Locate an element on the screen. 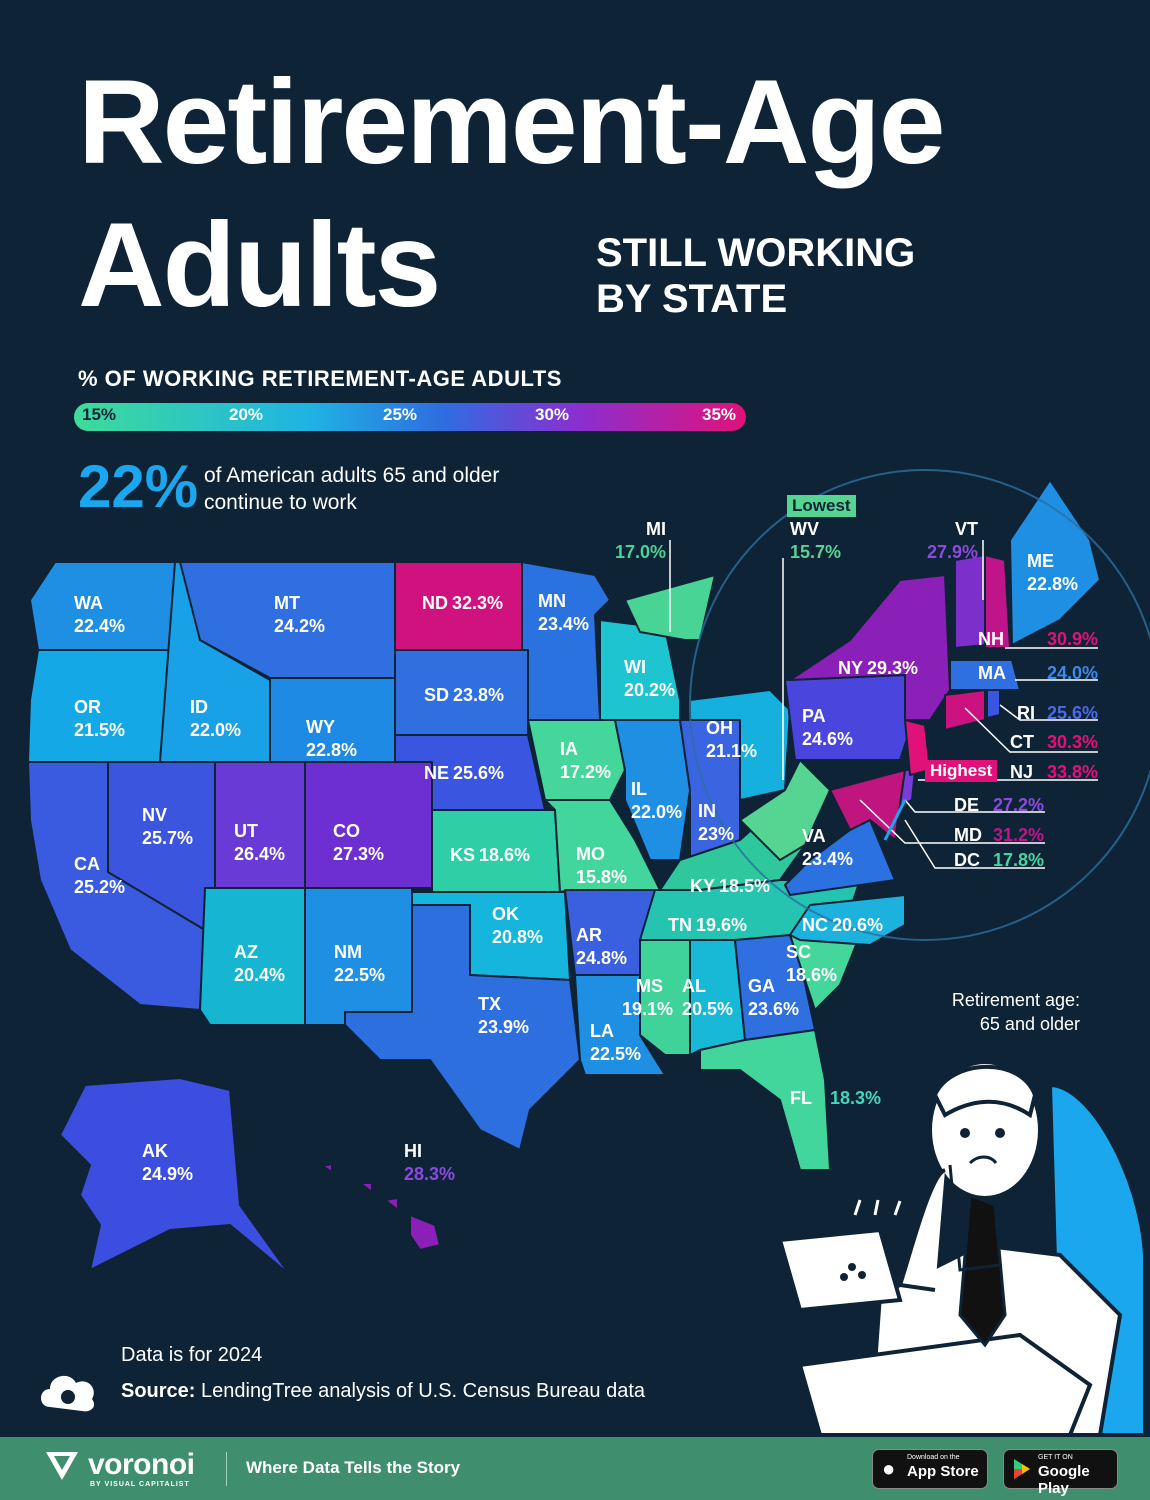 This screenshot has height=1500, width=1150. state-abbr: MS is located at coordinates (649, 986).